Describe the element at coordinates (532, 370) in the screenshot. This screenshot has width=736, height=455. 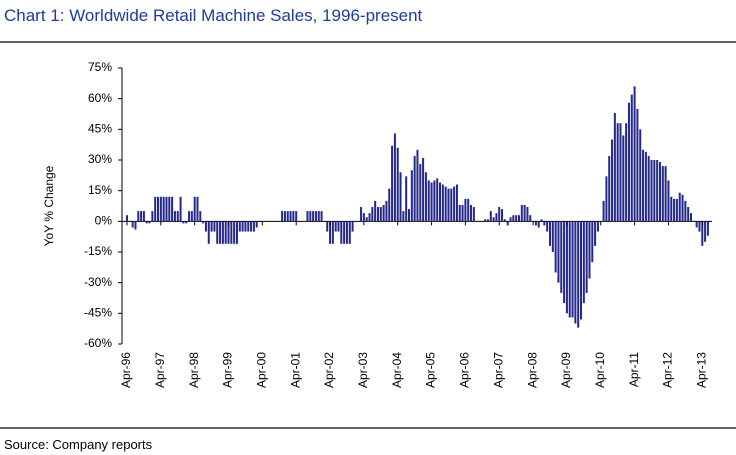
I see `x-tick-label: Apr-08` at that location.